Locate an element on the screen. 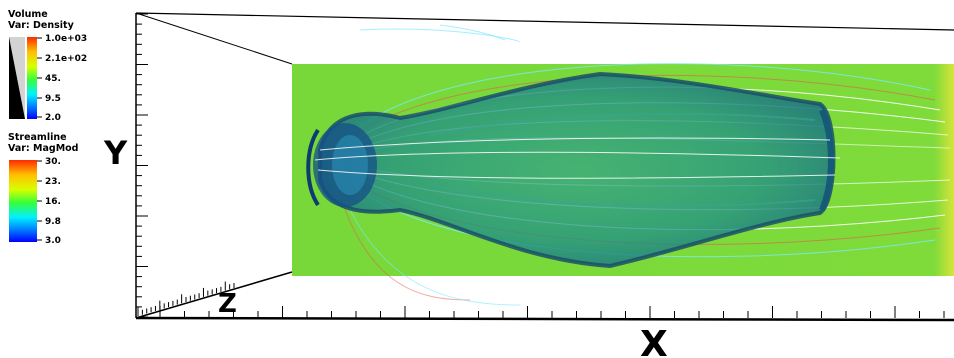 This screenshot has width=954, height=358. streamline-colorbar is located at coordinates (23, 201).